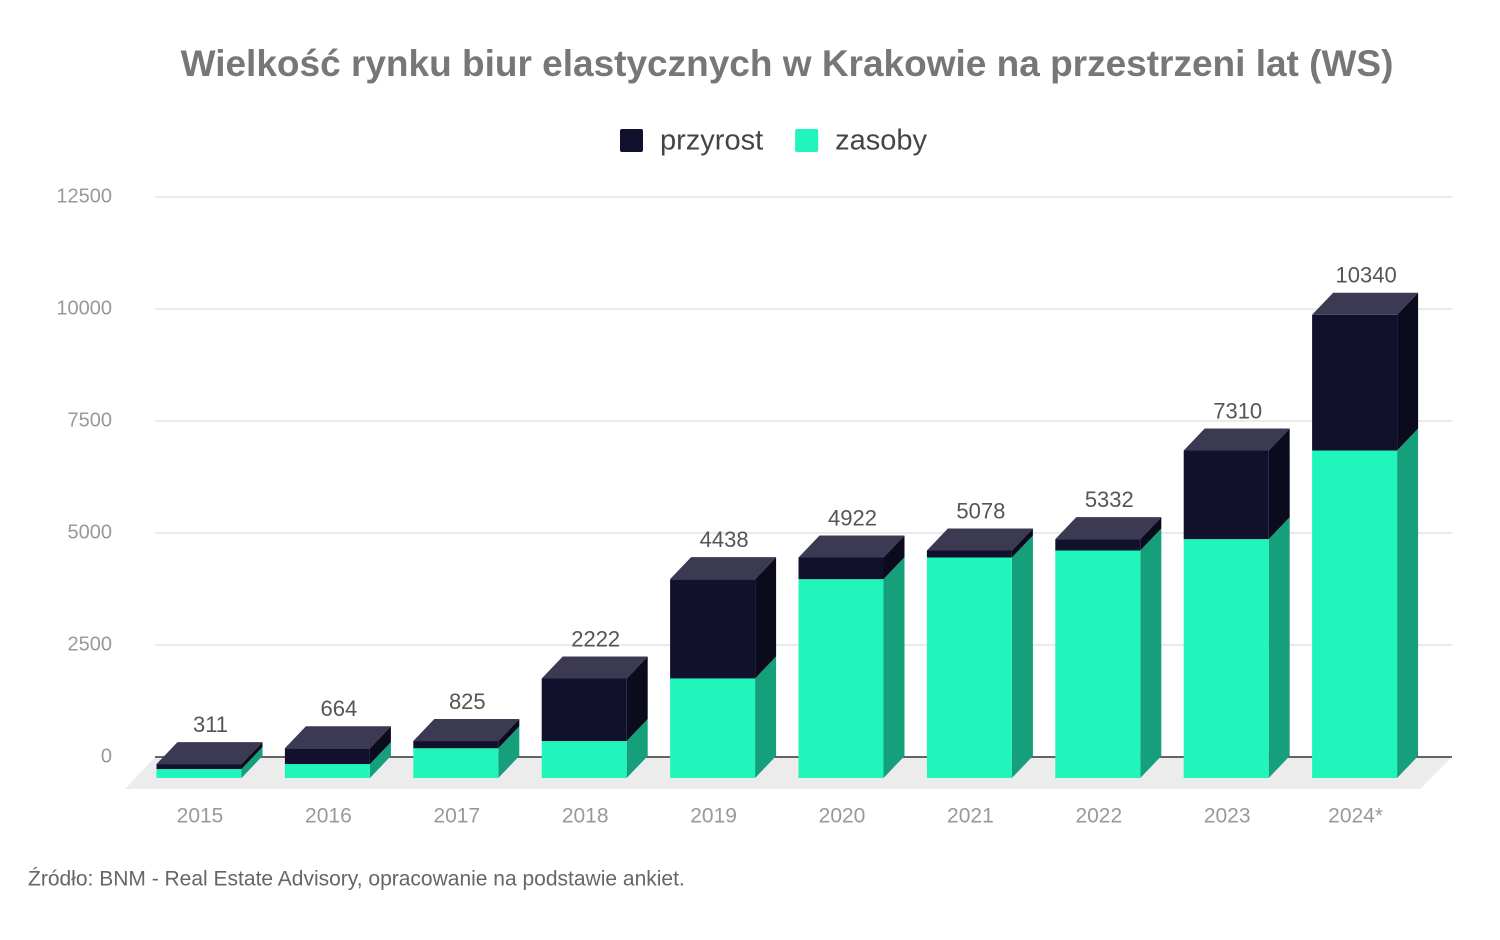 Image resolution: width=1500 pixels, height=940 pixels. I want to click on total-label: 825, so click(467, 701).